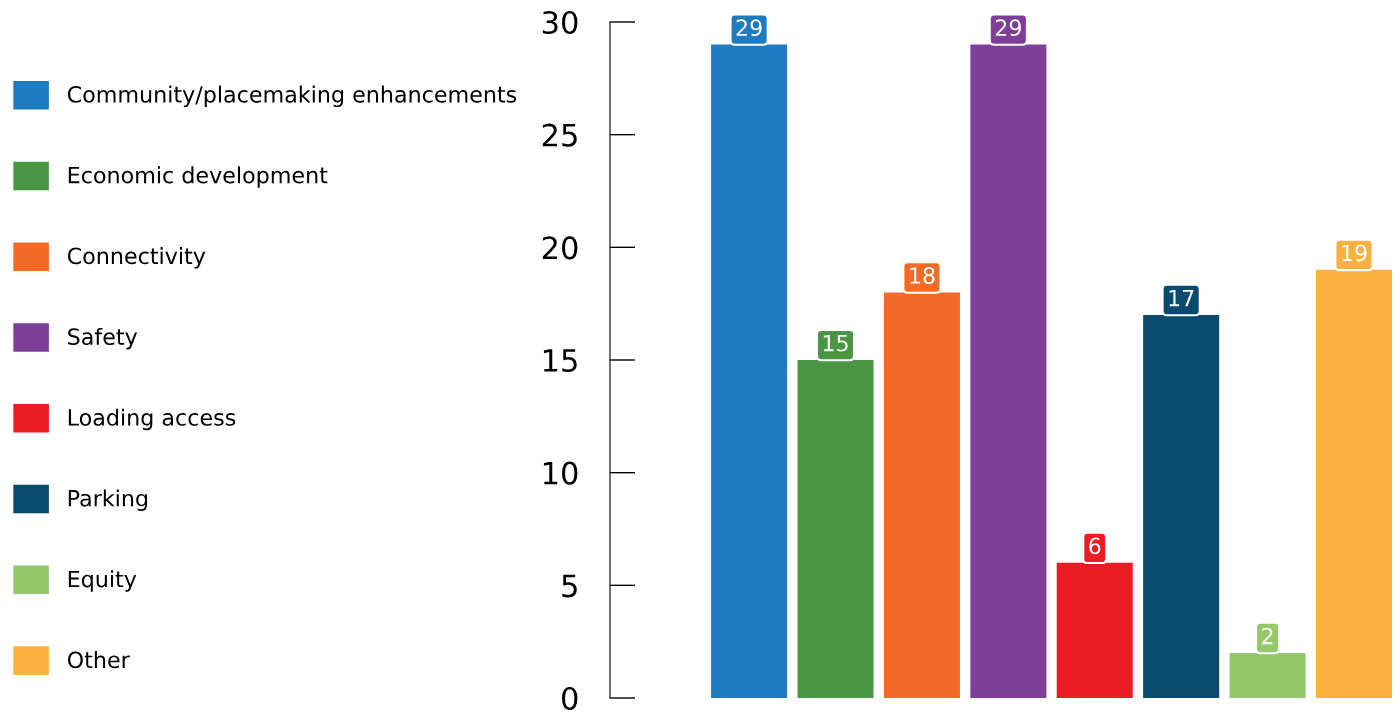 The height and width of the screenshot is (711, 1397). What do you see at coordinates (108, 500) in the screenshot?
I see `legend-label: Parking` at bounding box center [108, 500].